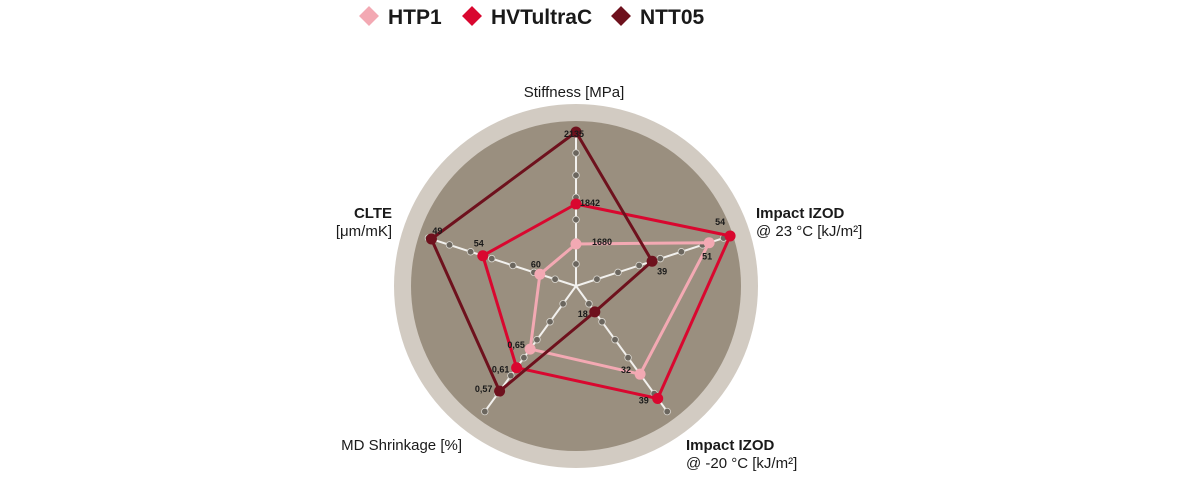 This screenshot has width=1180, height=479. Describe the element at coordinates (583, 314) in the screenshot. I see `data-label-ntt05-izod-20: 18` at that location.